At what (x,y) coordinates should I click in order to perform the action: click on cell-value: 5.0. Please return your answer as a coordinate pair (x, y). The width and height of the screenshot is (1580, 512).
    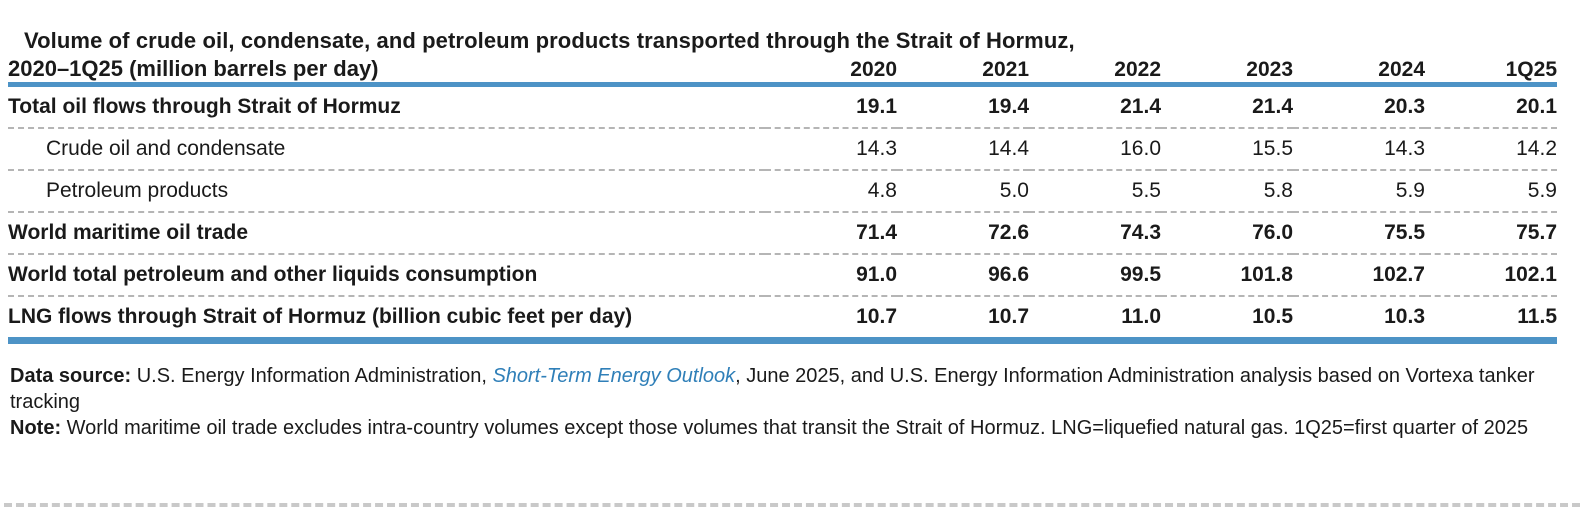
    Looking at the image, I should click on (963, 190).